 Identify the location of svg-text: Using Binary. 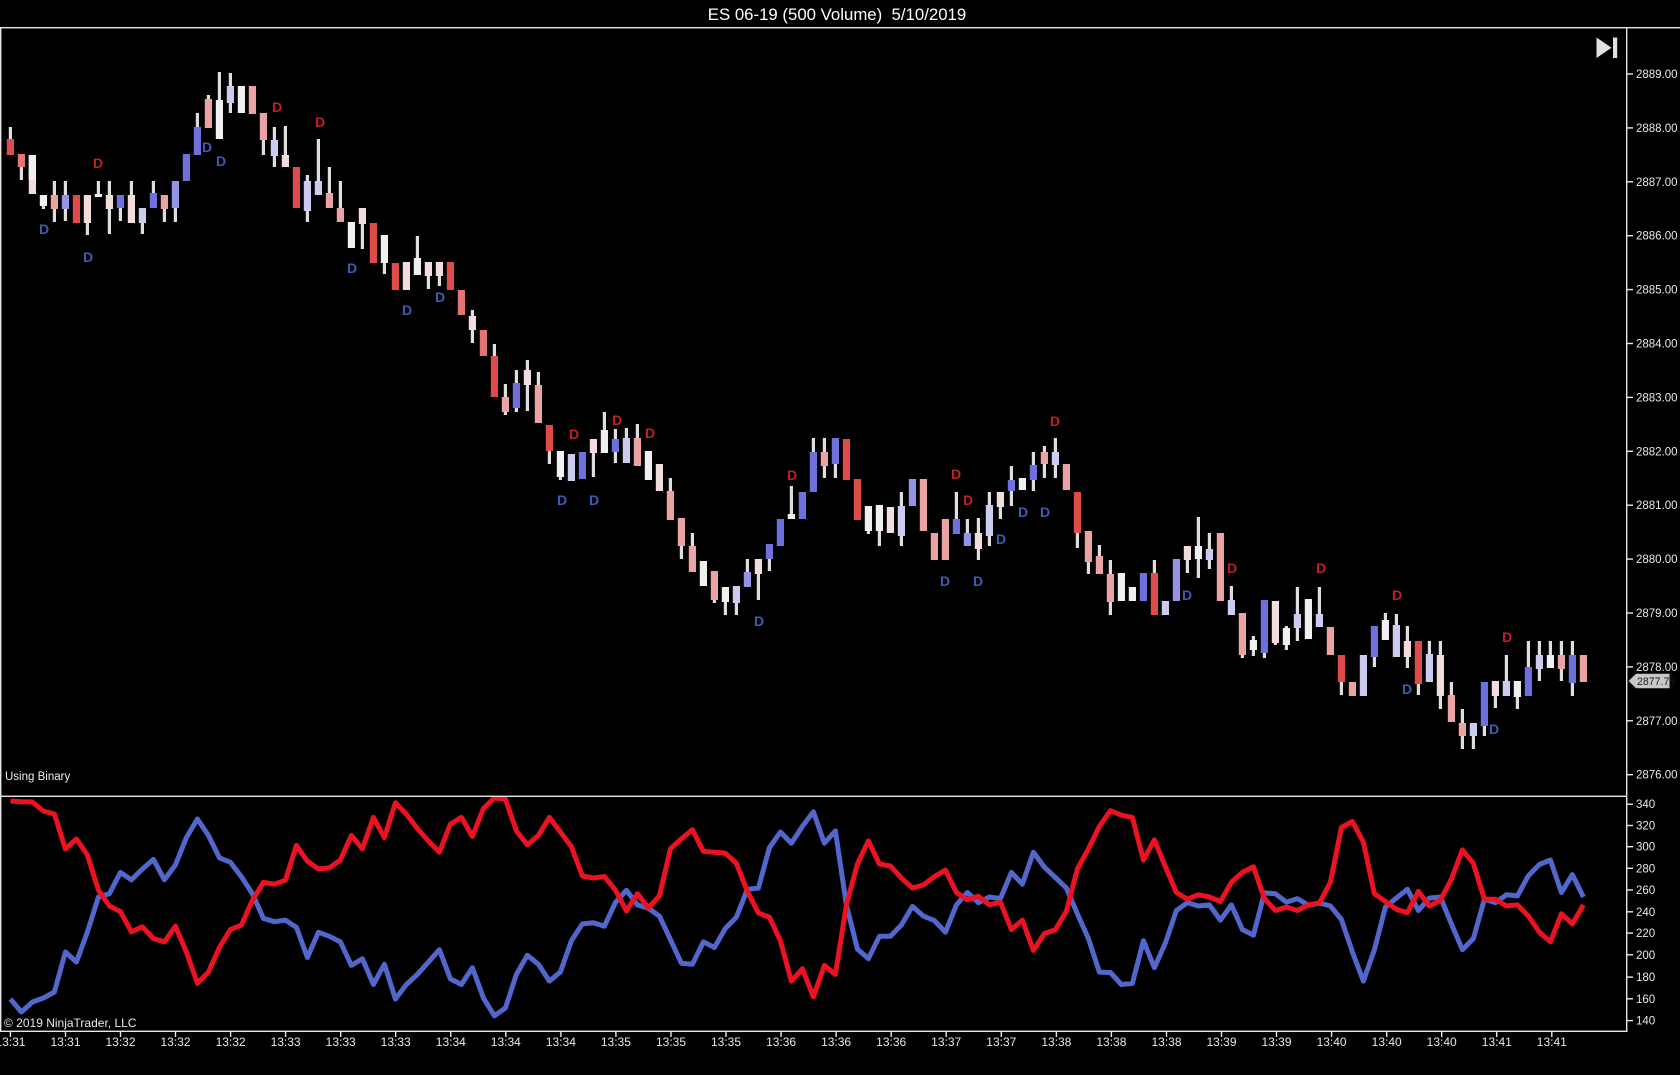
(37, 777).